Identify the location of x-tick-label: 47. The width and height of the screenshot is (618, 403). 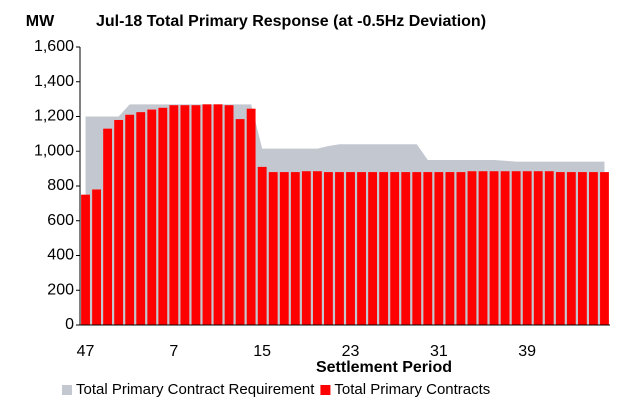
(86, 351).